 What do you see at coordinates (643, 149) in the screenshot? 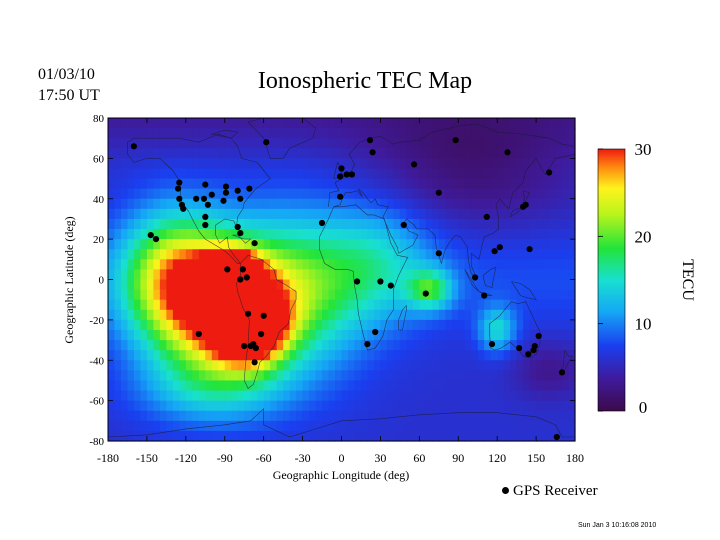
I see `colorbar-tick-label: 30` at bounding box center [643, 149].